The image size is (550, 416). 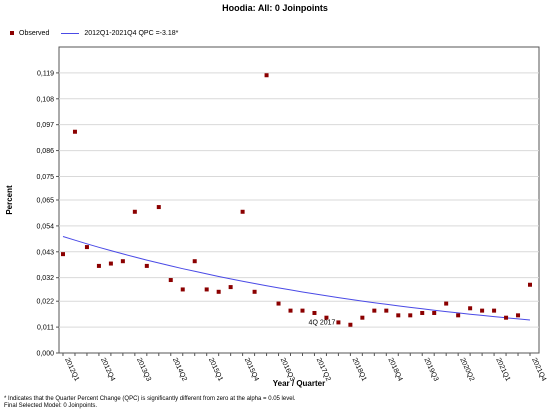 What do you see at coordinates (430, 370) in the screenshot?
I see `x-tick-label: 2019Q3` at bounding box center [430, 370].